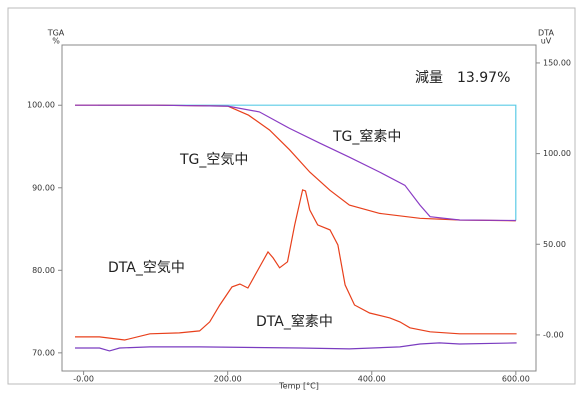 Image resolution: width=583 pixels, height=395 pixels. Describe the element at coordinates (462, 77) in the screenshot. I see `annotation: 減量 13.97%` at that location.